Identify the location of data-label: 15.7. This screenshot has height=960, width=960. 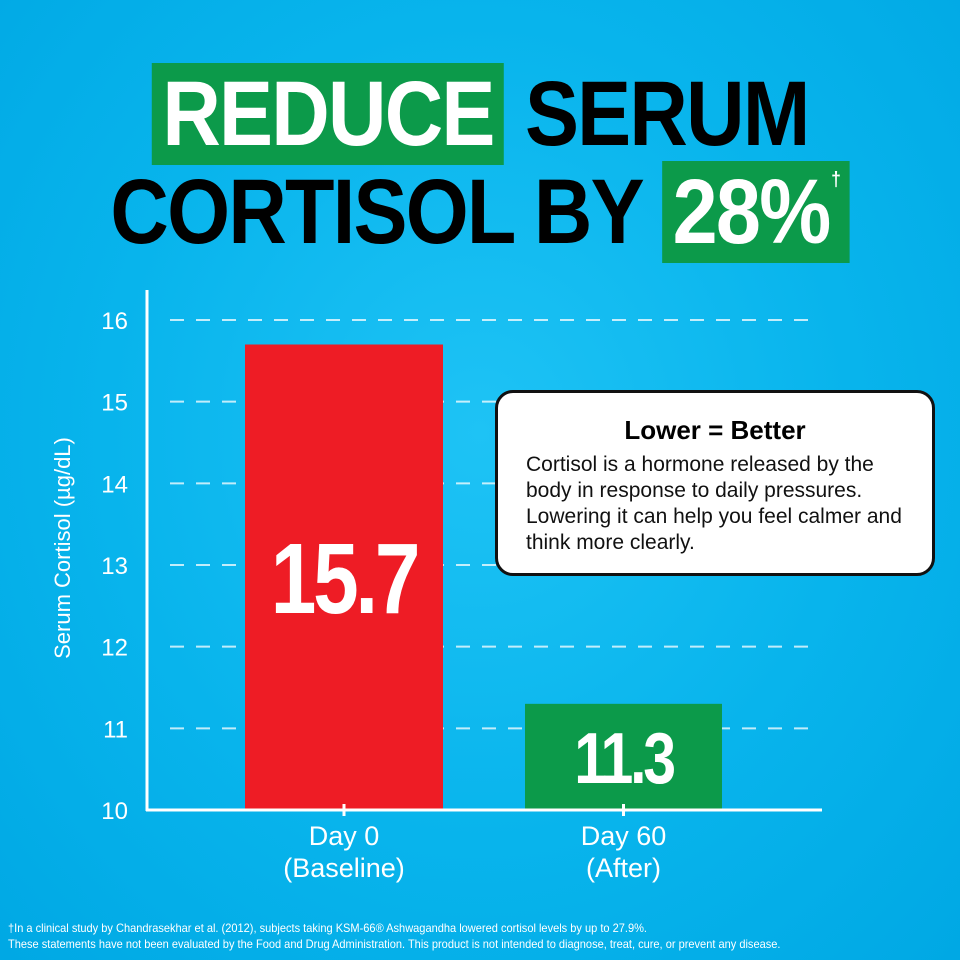
(344, 580).